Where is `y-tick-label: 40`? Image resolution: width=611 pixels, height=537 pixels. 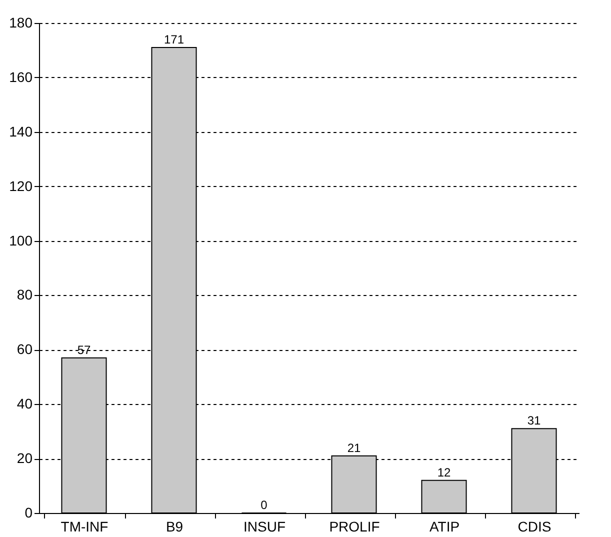 y-tick-label: 40 is located at coordinates (24, 404).